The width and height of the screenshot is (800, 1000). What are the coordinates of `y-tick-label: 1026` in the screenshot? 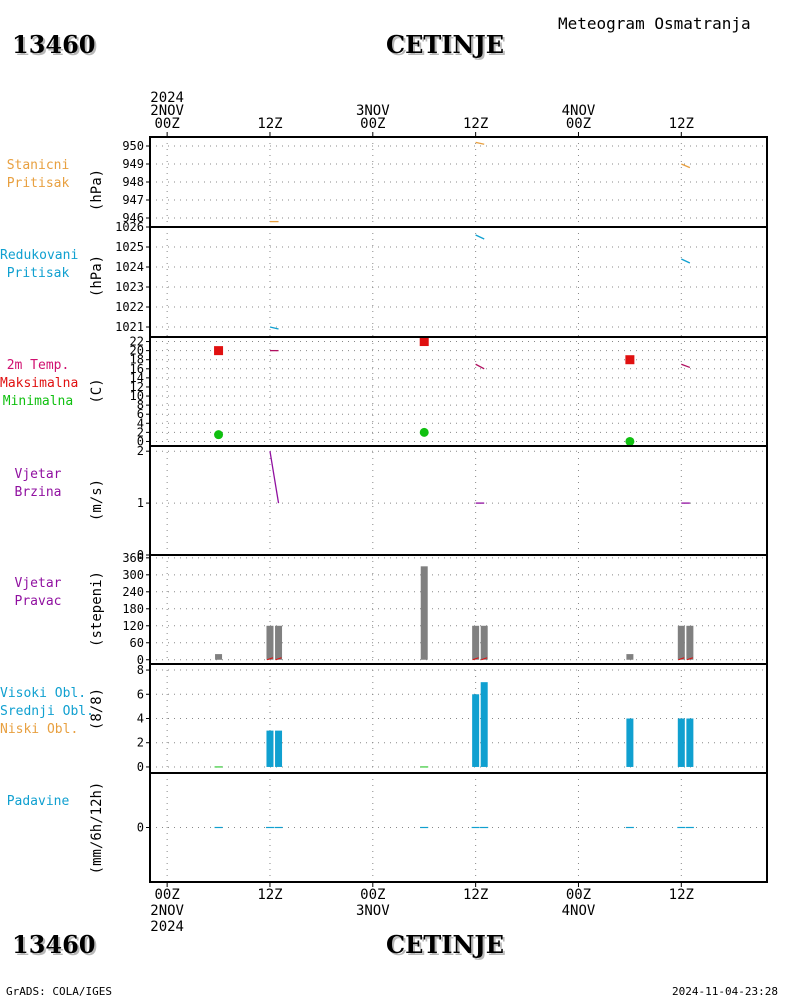 It's located at (129, 227).